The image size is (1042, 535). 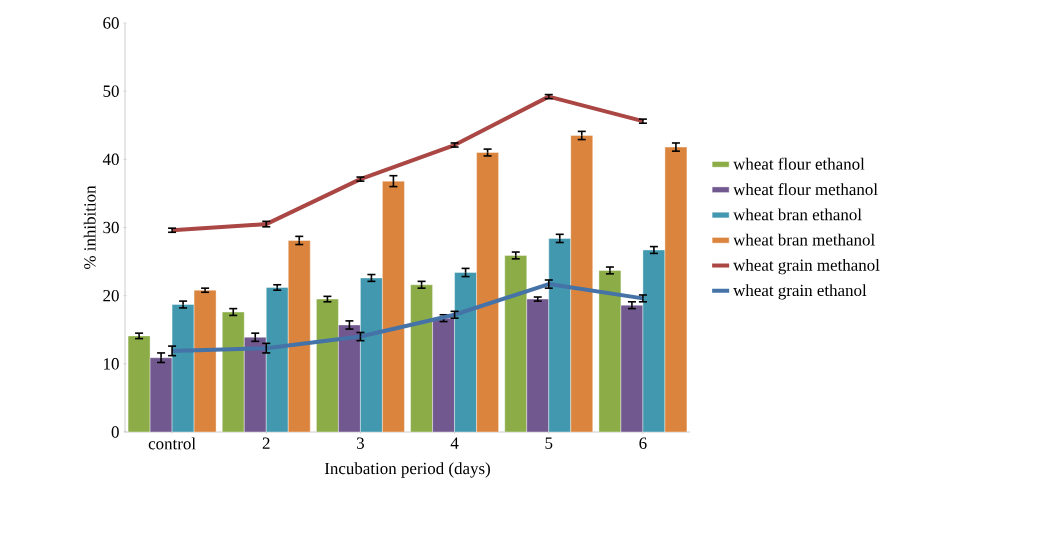 What do you see at coordinates (800, 292) in the screenshot?
I see `legend-label: wheat grain ethanol` at bounding box center [800, 292].